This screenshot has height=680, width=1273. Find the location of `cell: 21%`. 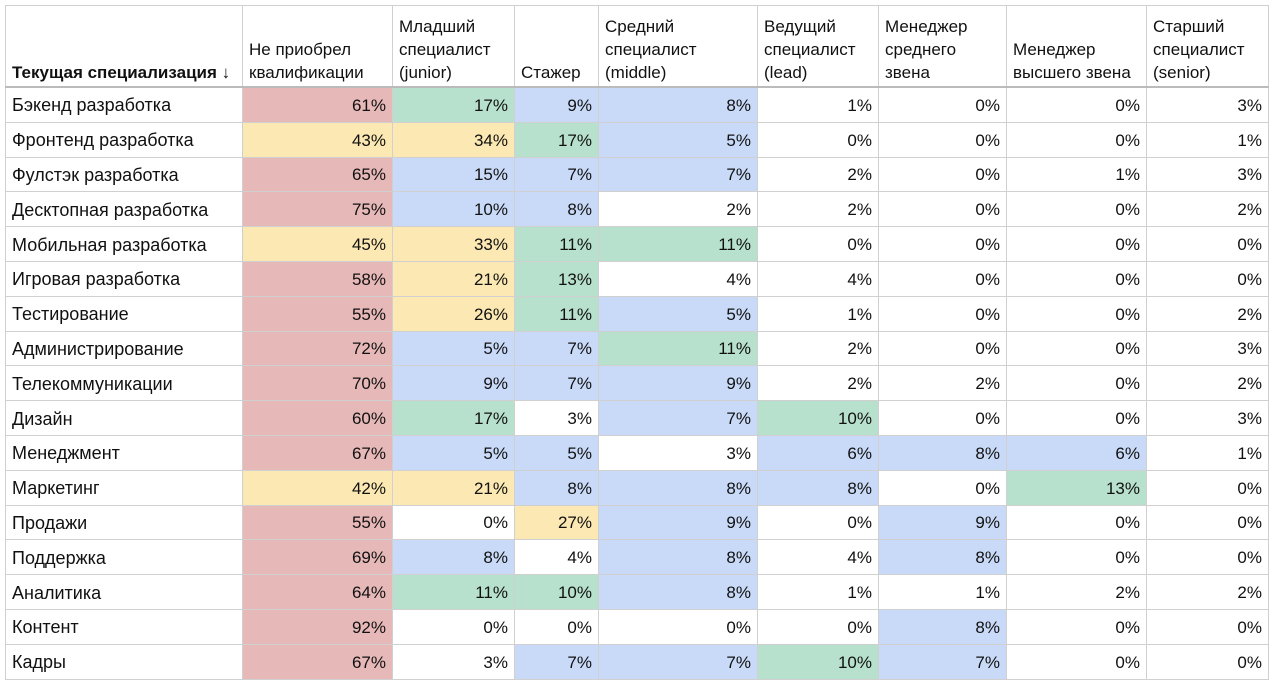

cell: 21% is located at coordinates (453, 487).